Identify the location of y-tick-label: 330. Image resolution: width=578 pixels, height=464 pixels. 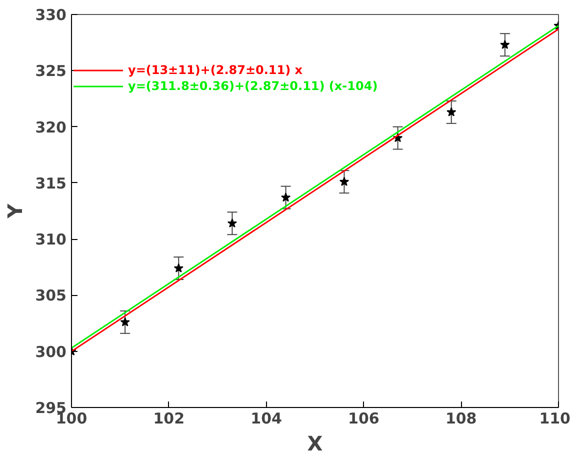
(50, 15).